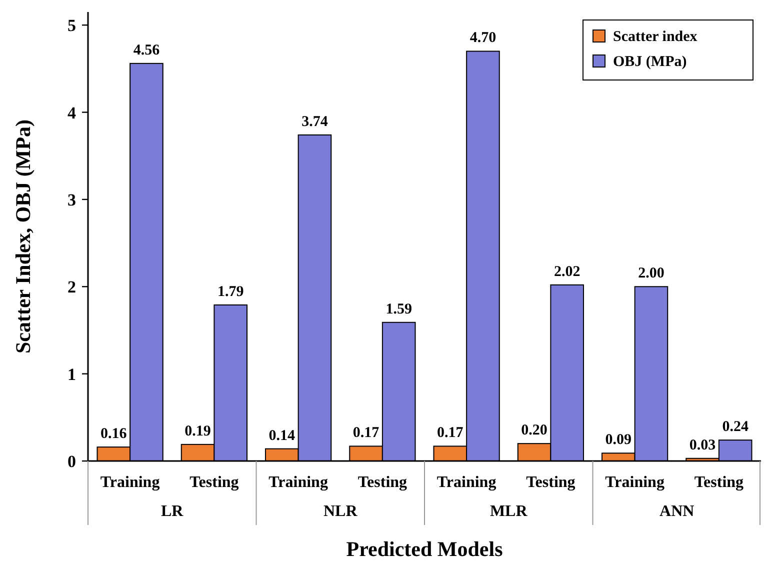 This screenshot has width=765, height=566. I want to click on y-tick-label: 3, so click(72, 200).